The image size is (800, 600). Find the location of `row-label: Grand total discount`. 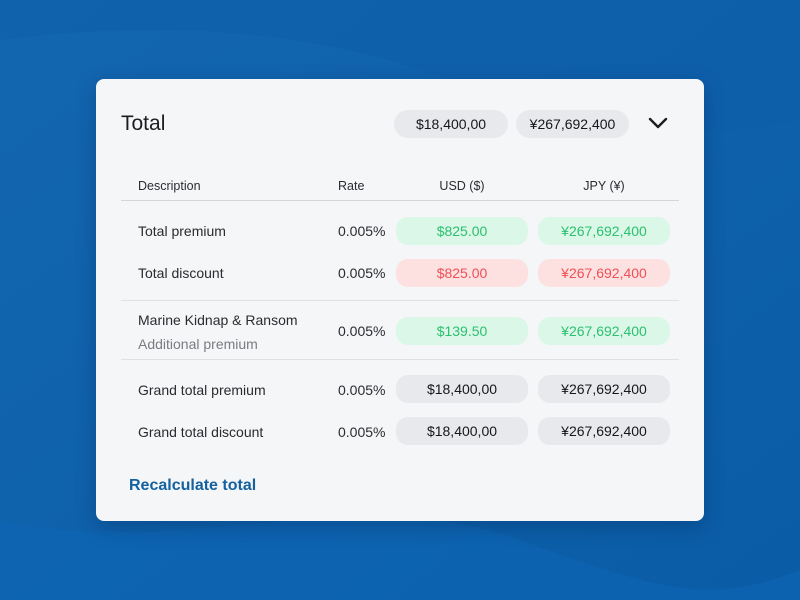

row-label: Grand total discount is located at coordinates (201, 432).